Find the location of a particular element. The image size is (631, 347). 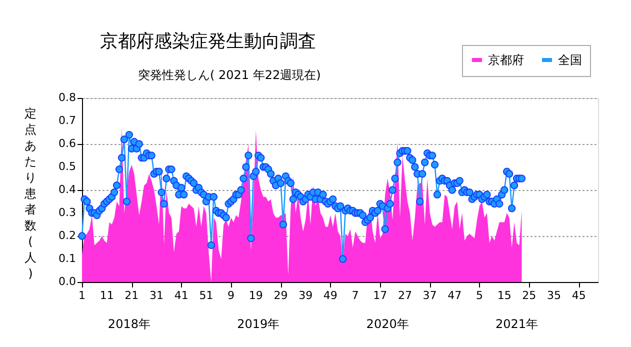

chart-subtitle: 突発性発しん( 2021 年22週現在) is located at coordinates (229, 75).